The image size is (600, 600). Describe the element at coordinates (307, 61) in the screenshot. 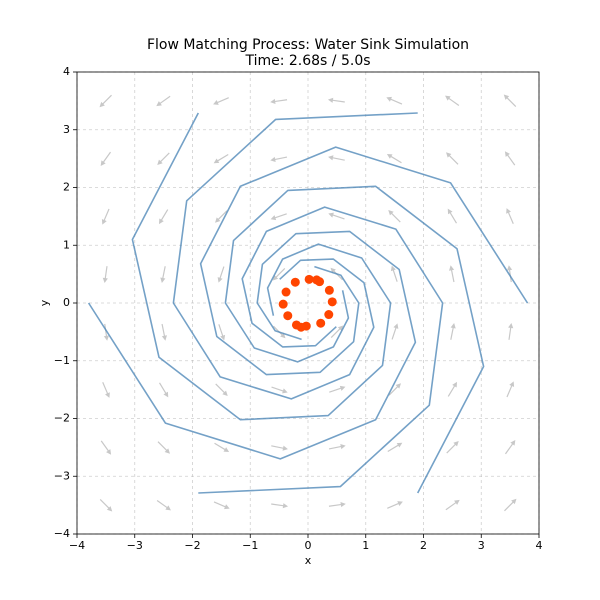

I see `chart-subtitle: Time: 2.68s / 5.0s` at that location.